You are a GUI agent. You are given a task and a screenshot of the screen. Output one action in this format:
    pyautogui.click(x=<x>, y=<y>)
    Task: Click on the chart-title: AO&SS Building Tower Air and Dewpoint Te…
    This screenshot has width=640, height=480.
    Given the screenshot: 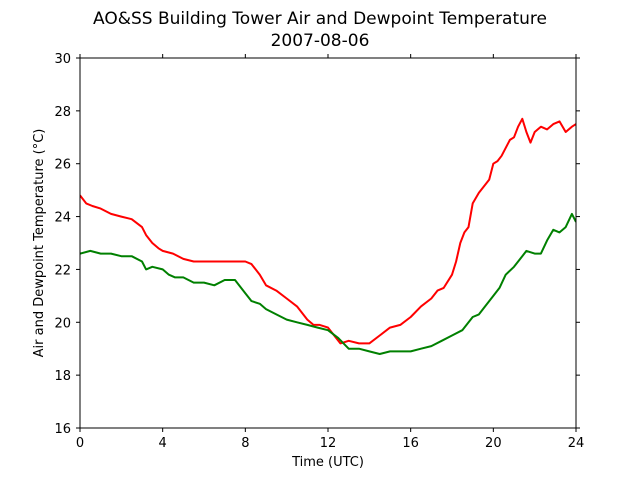 What is the action you would take?
    pyautogui.click(x=320, y=19)
    